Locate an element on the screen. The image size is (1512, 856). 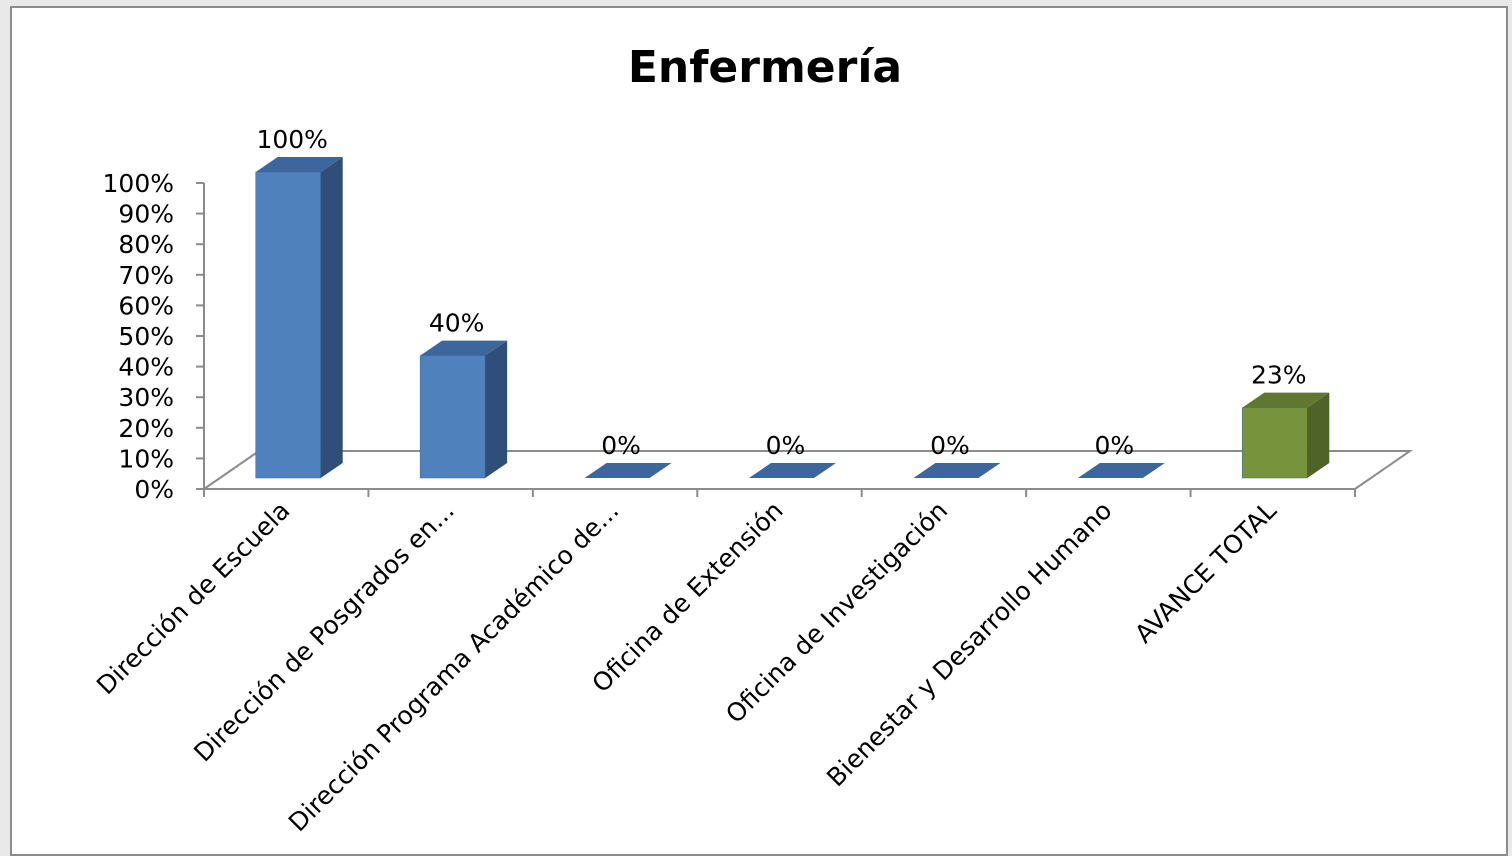
y-tick-label: 80% is located at coordinates (146, 244).